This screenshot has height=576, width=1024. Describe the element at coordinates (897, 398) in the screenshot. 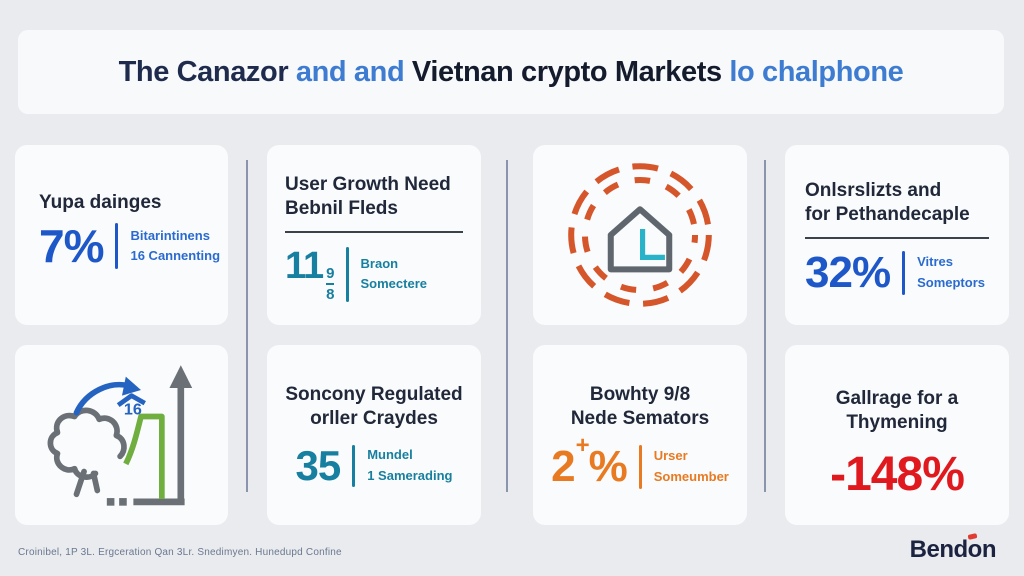

I see `card-heading-line1: Gallrage for a` at that location.